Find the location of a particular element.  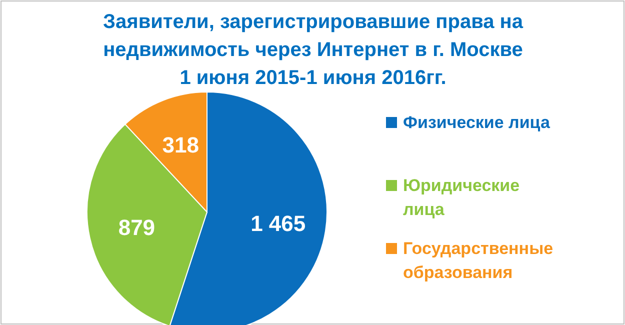

legend-label: Юридические лица is located at coordinates (461, 197).